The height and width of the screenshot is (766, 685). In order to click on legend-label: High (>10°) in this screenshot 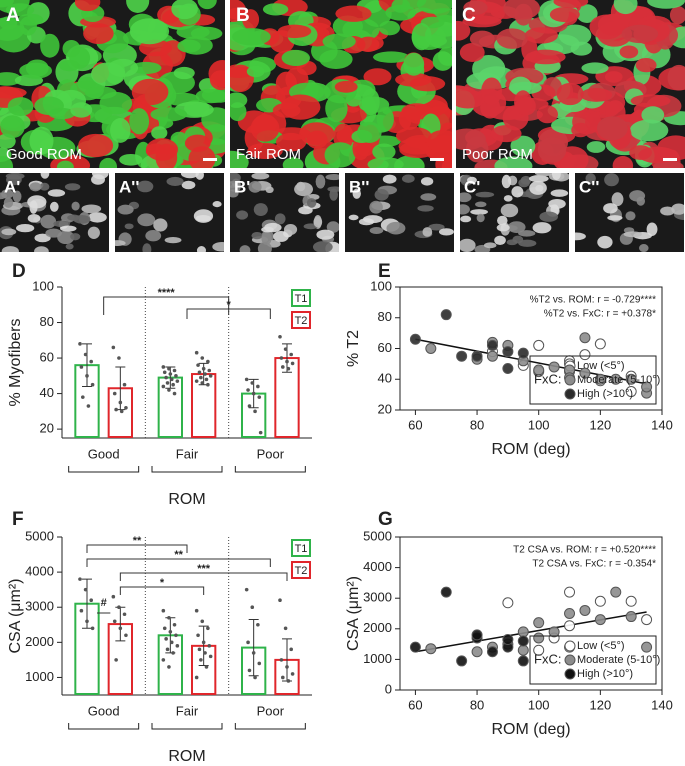, I will do `click(605, 394)`.